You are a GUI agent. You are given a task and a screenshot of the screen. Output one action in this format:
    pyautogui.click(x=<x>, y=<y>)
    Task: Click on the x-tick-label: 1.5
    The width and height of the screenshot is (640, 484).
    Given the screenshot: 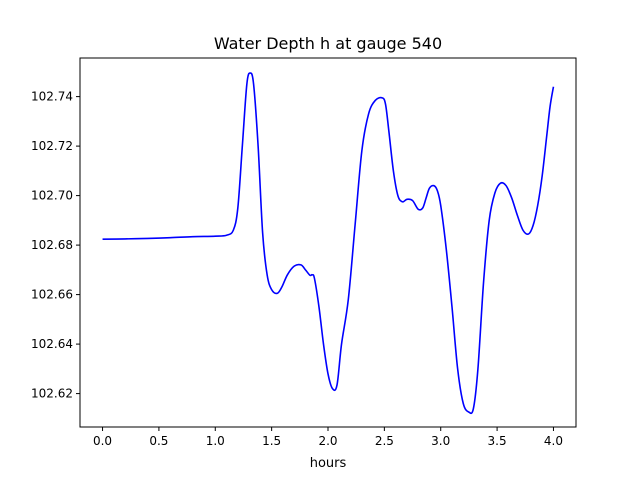 What is the action you would take?
    pyautogui.click(x=271, y=441)
    